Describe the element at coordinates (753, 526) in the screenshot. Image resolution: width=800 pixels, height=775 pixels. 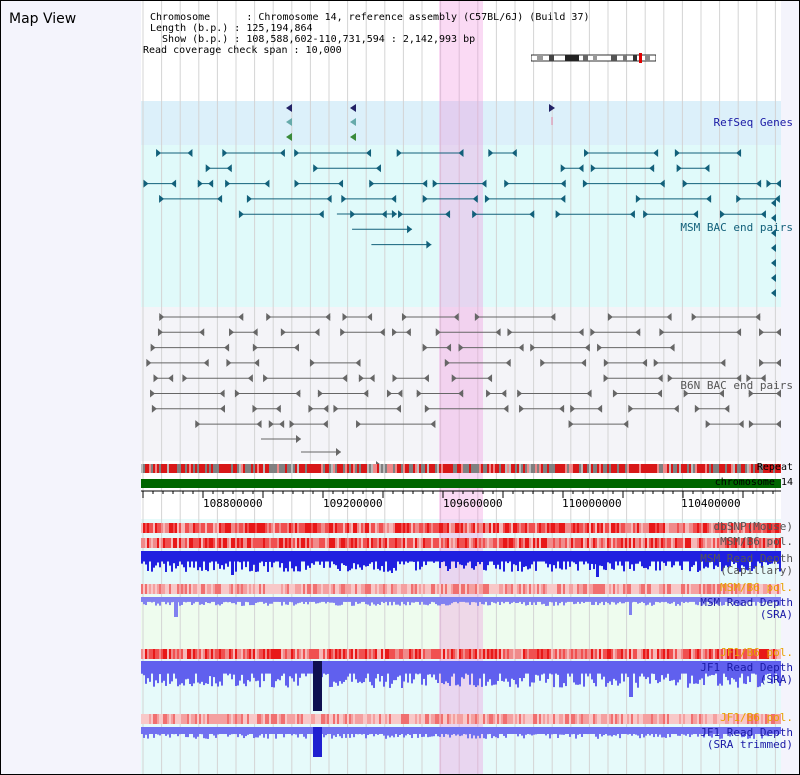
I see `track-label-dbsnp: dbSNP(Mouse)` at that location.